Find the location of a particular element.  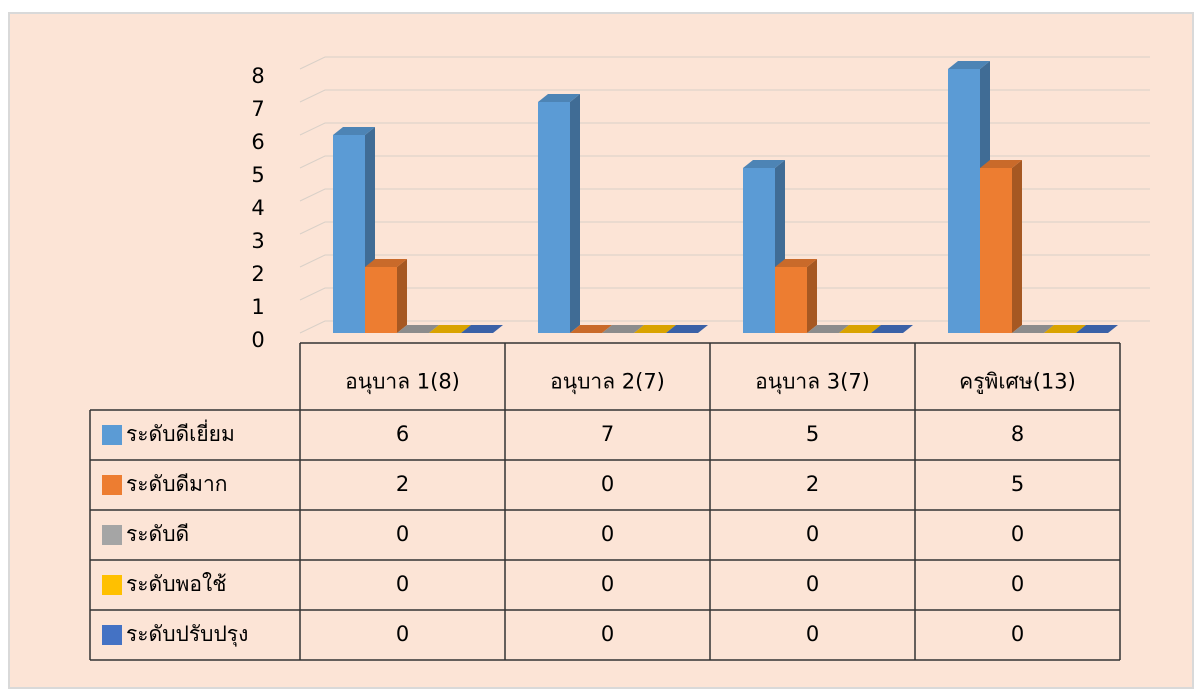

legend-label: ระดับปรับปรุง is located at coordinates (187, 634).